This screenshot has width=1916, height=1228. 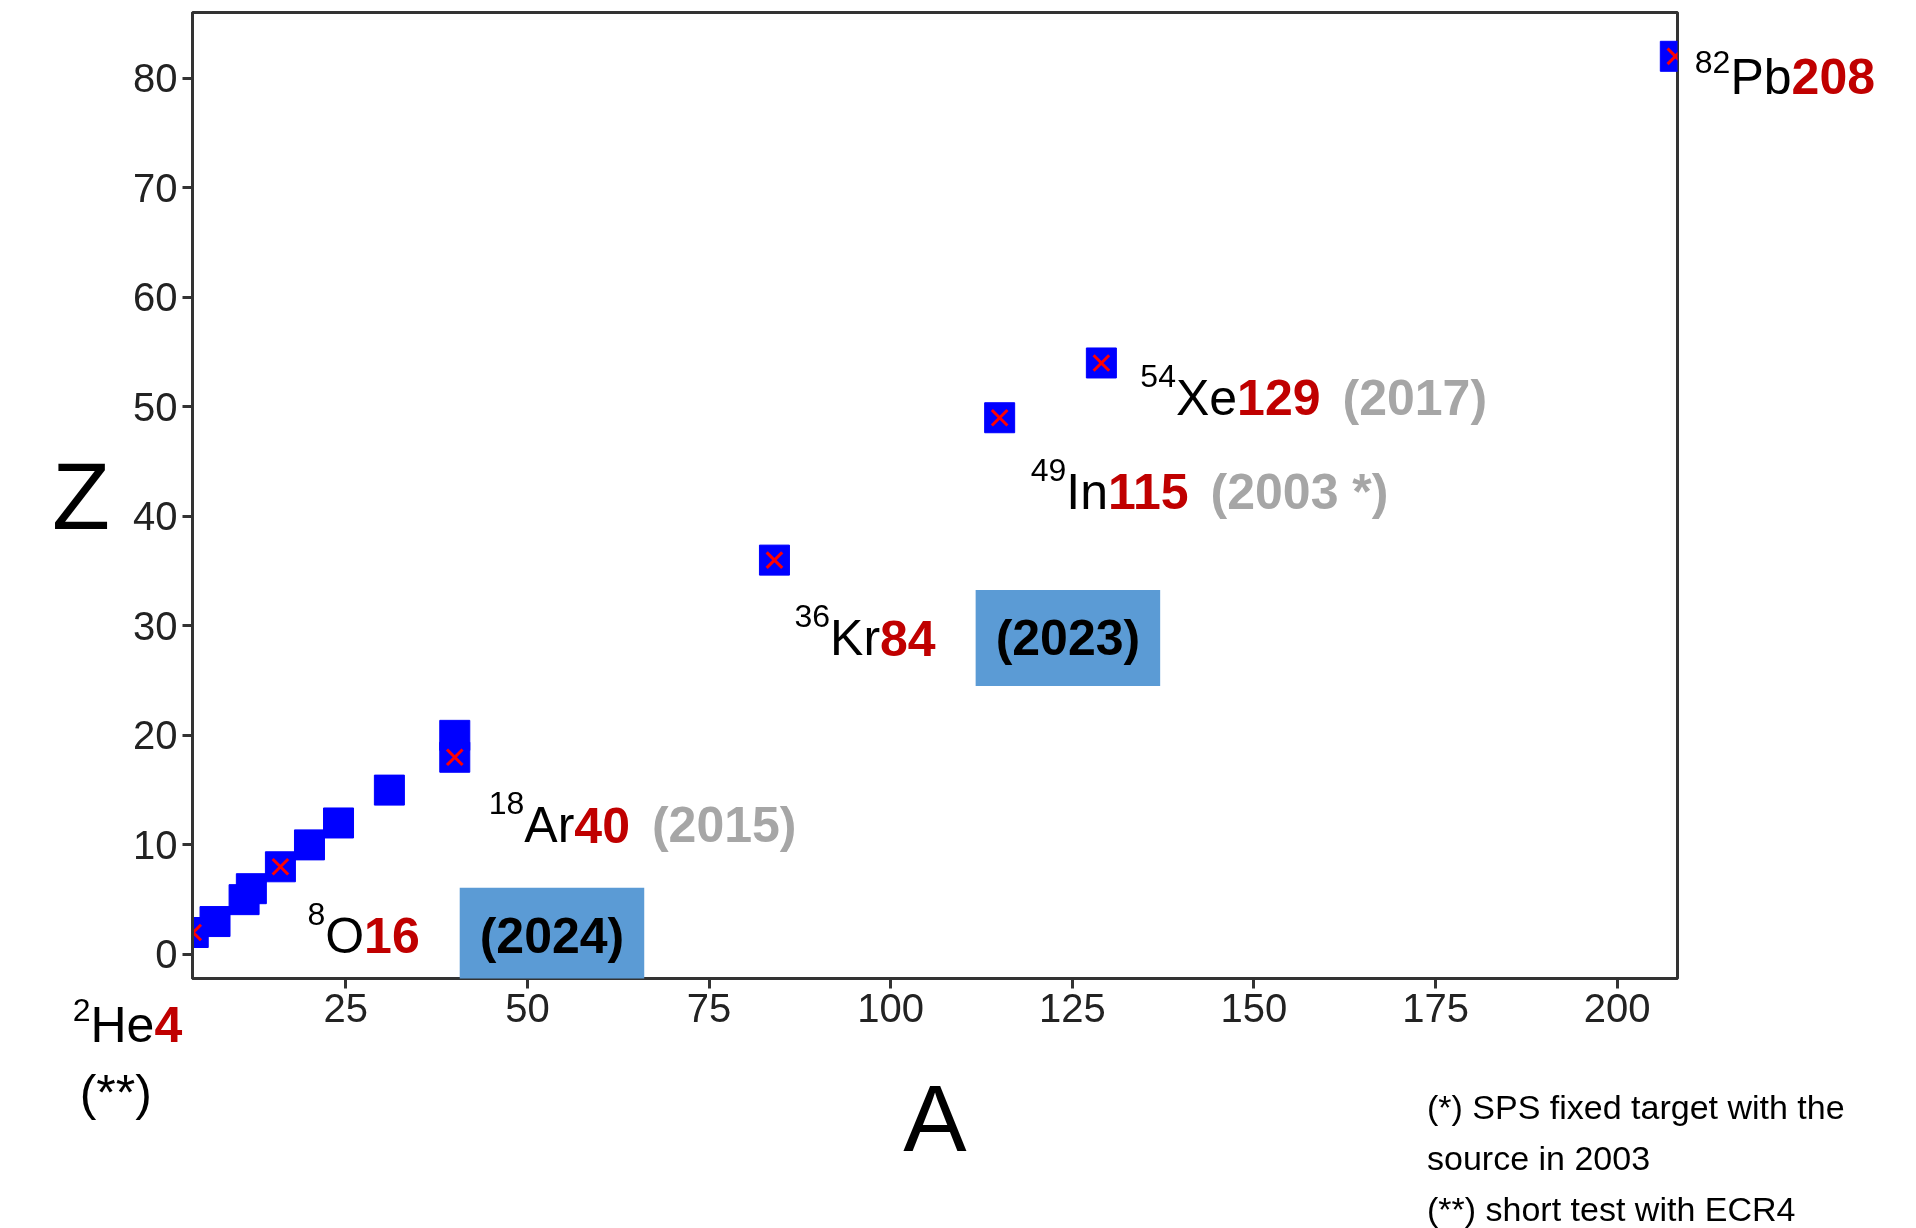 I want to click on x-tick-label: 100, so click(x=891, y=1007).